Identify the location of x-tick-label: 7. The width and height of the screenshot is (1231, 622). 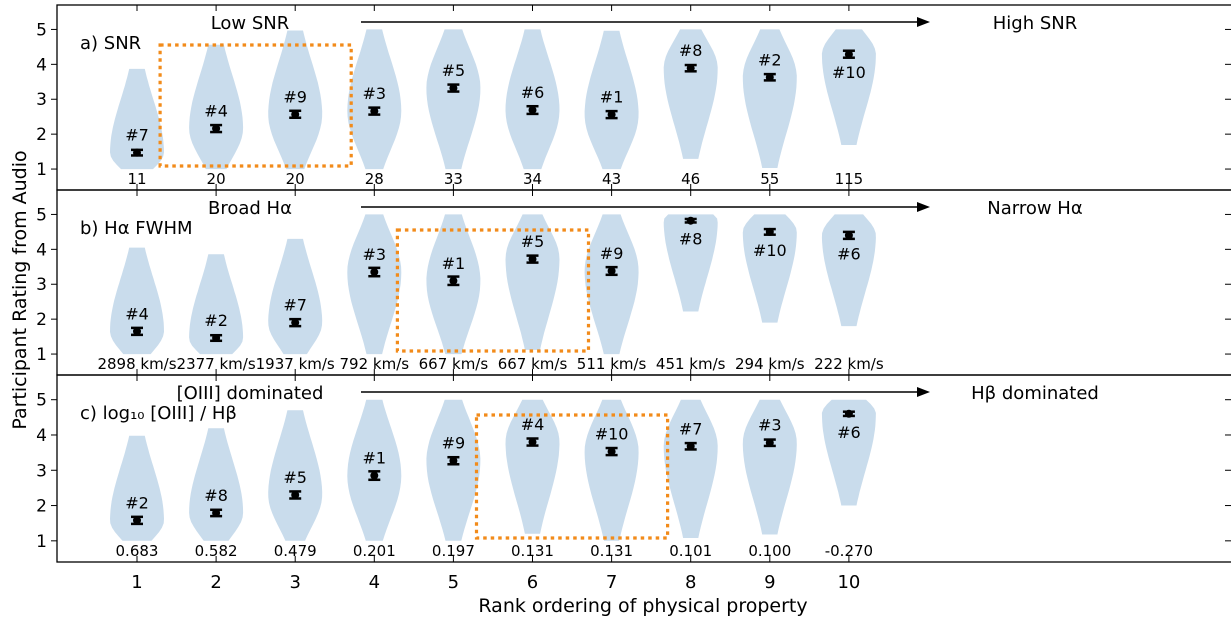
(611, 582).